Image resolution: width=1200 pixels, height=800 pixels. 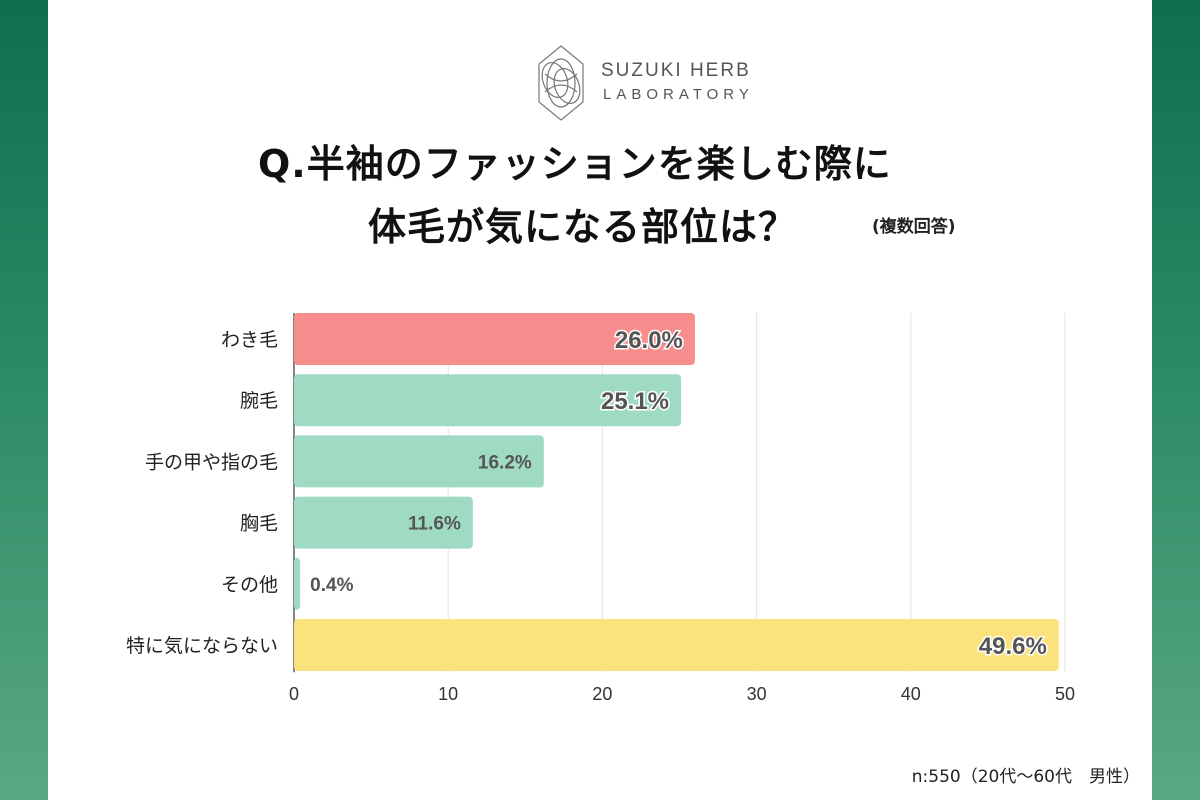 I want to click on category-label: わき毛, so click(x=249, y=340).